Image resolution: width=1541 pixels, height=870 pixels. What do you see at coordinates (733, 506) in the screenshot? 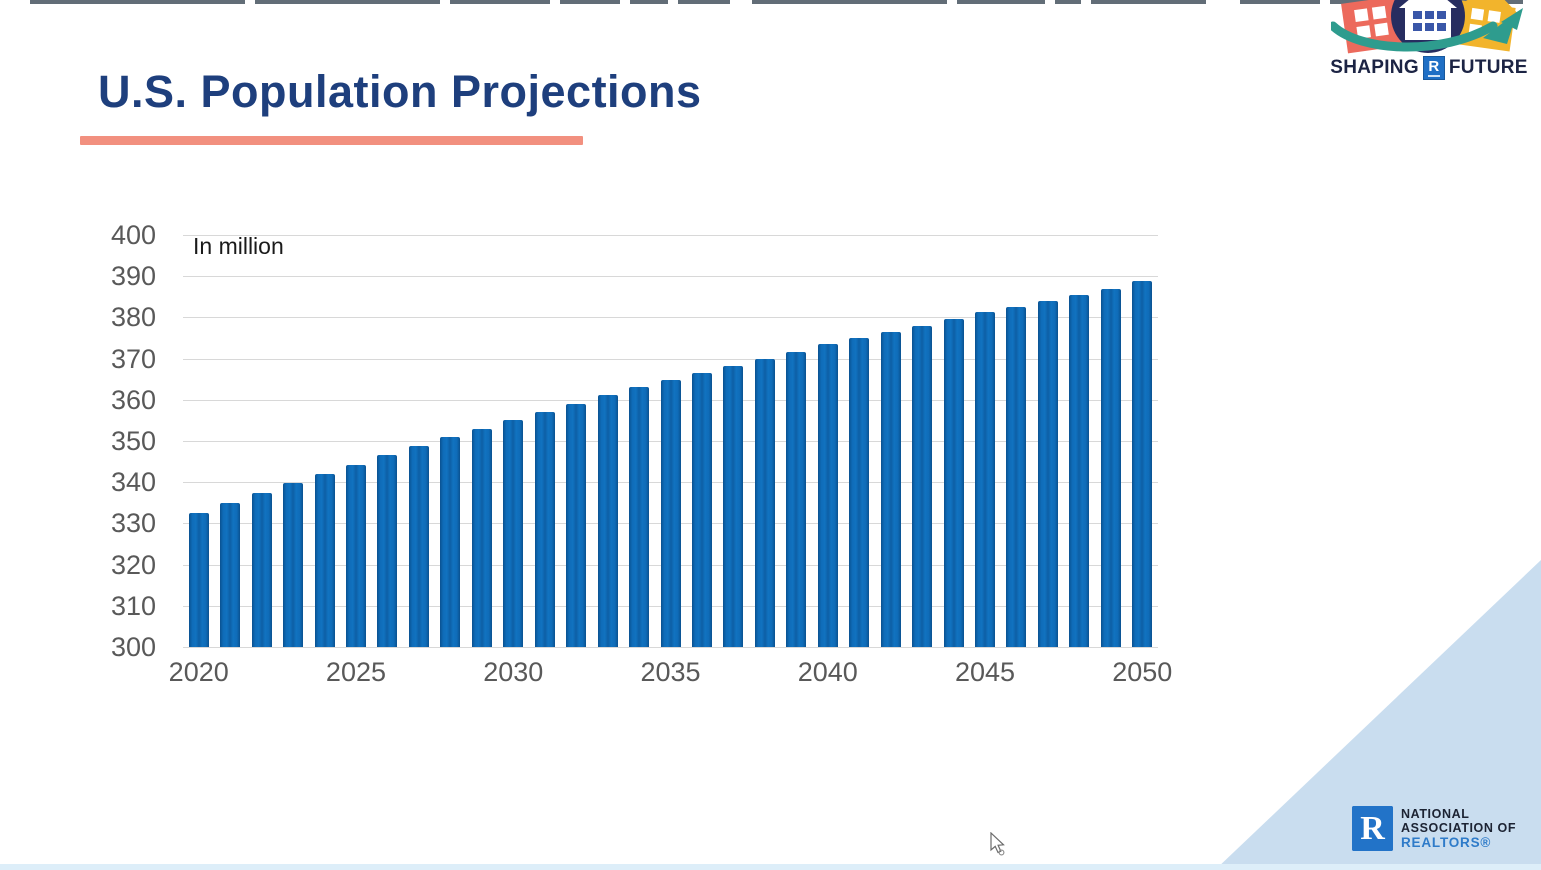
I see `bar-2037` at bounding box center [733, 506].